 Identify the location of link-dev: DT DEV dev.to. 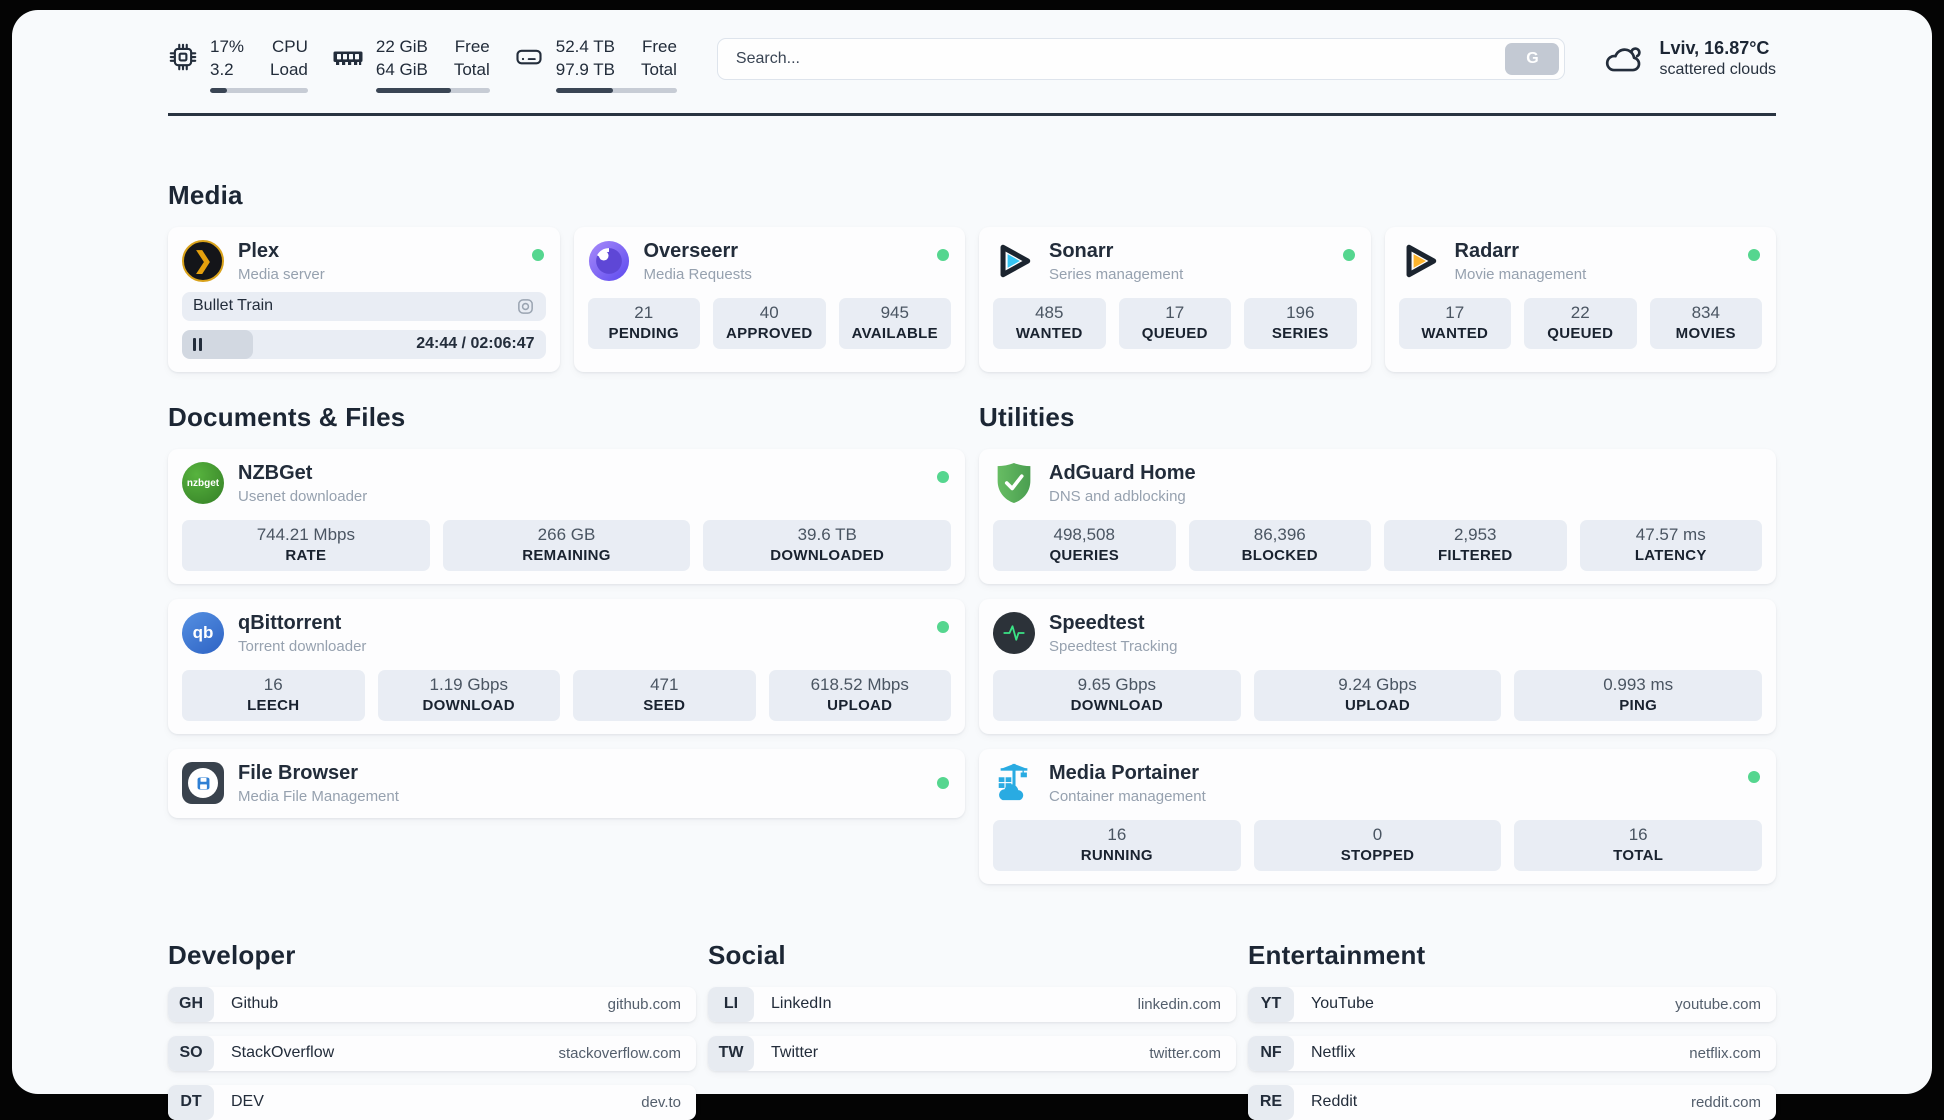
(432, 1102).